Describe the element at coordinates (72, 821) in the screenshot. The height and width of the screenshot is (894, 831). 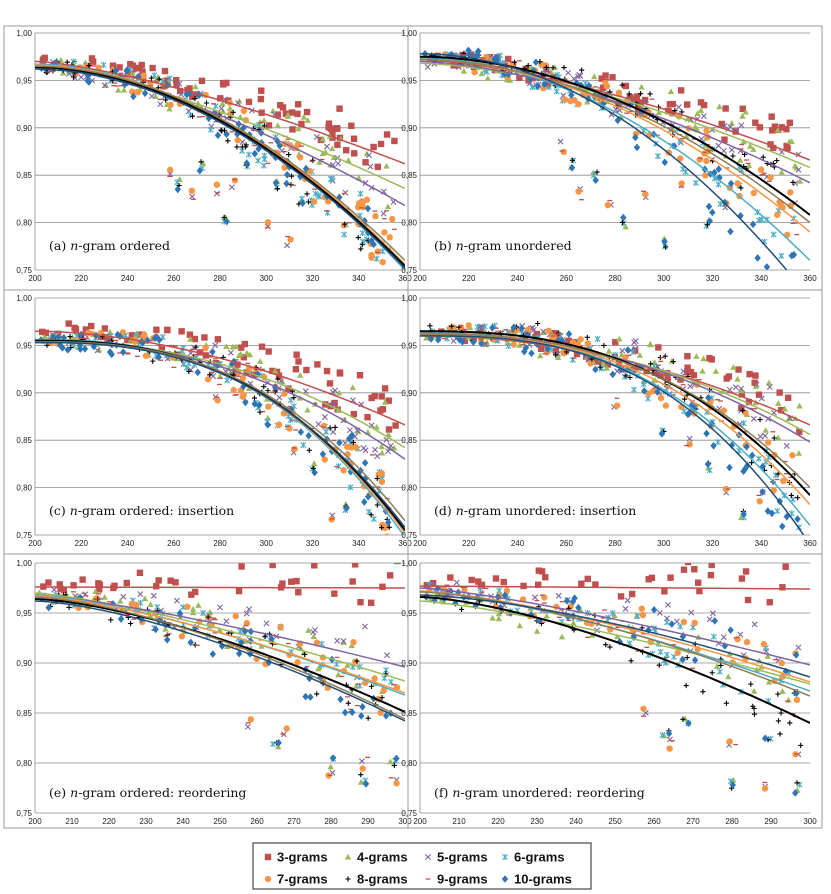
I see `x-tick-label: 210` at that location.